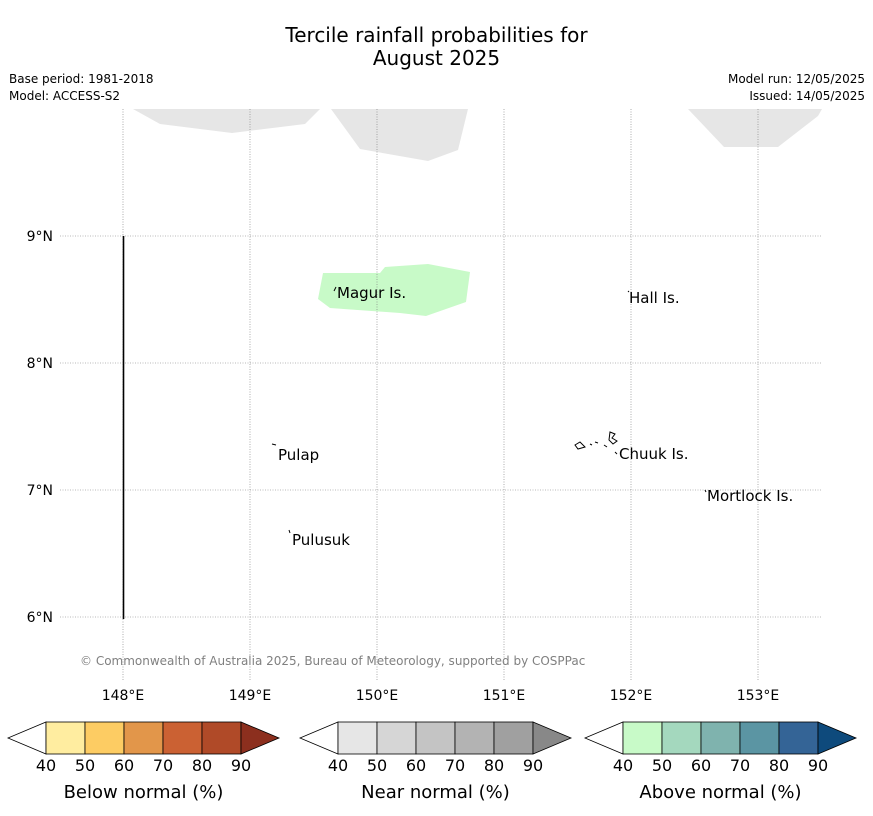 Image resolution: width=873 pixels, height=816 pixels. What do you see at coordinates (144, 792) in the screenshot?
I see `colorbar-title: Below normal (%)` at bounding box center [144, 792].